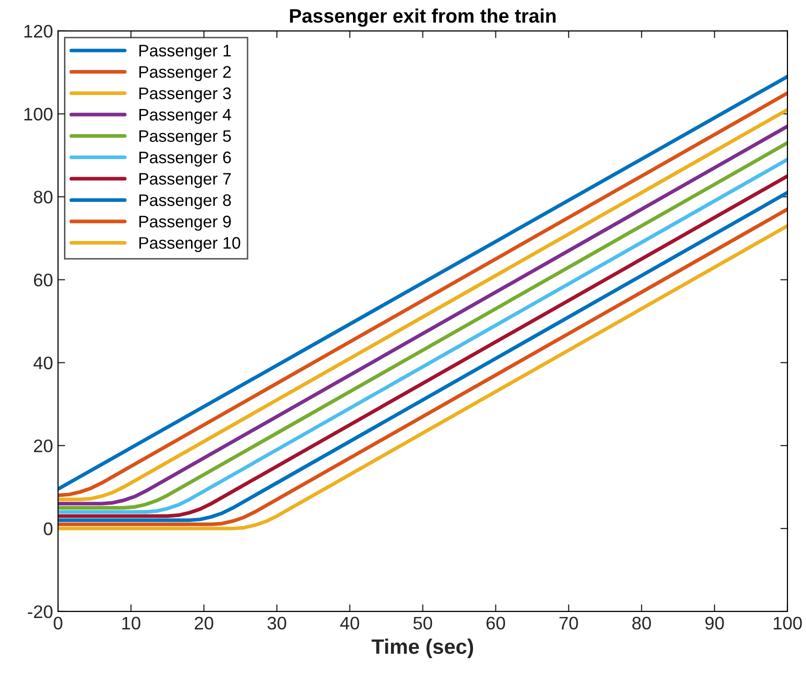 This screenshot has width=806, height=687. I want to click on x-tick-label: 70, so click(569, 623).